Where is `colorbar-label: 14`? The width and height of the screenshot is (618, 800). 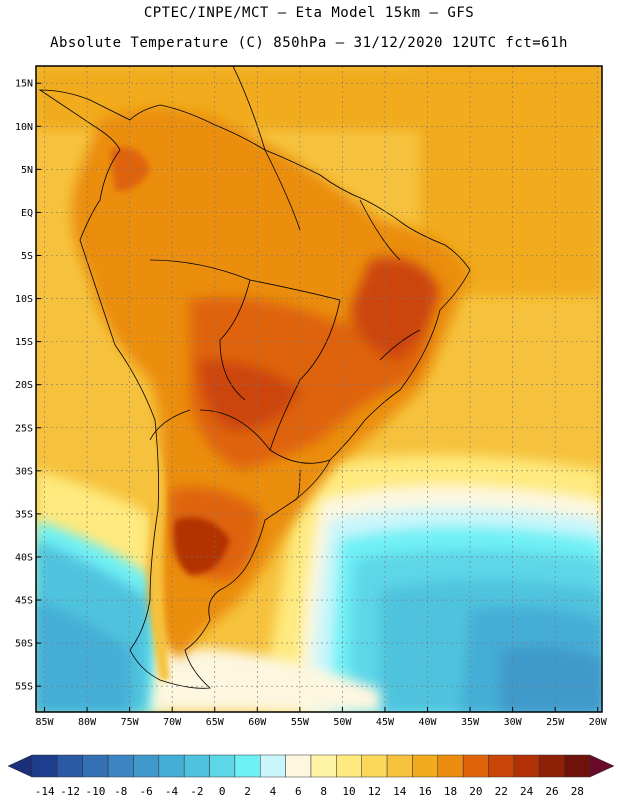 colorbar-label: 14 is located at coordinates (400, 791).